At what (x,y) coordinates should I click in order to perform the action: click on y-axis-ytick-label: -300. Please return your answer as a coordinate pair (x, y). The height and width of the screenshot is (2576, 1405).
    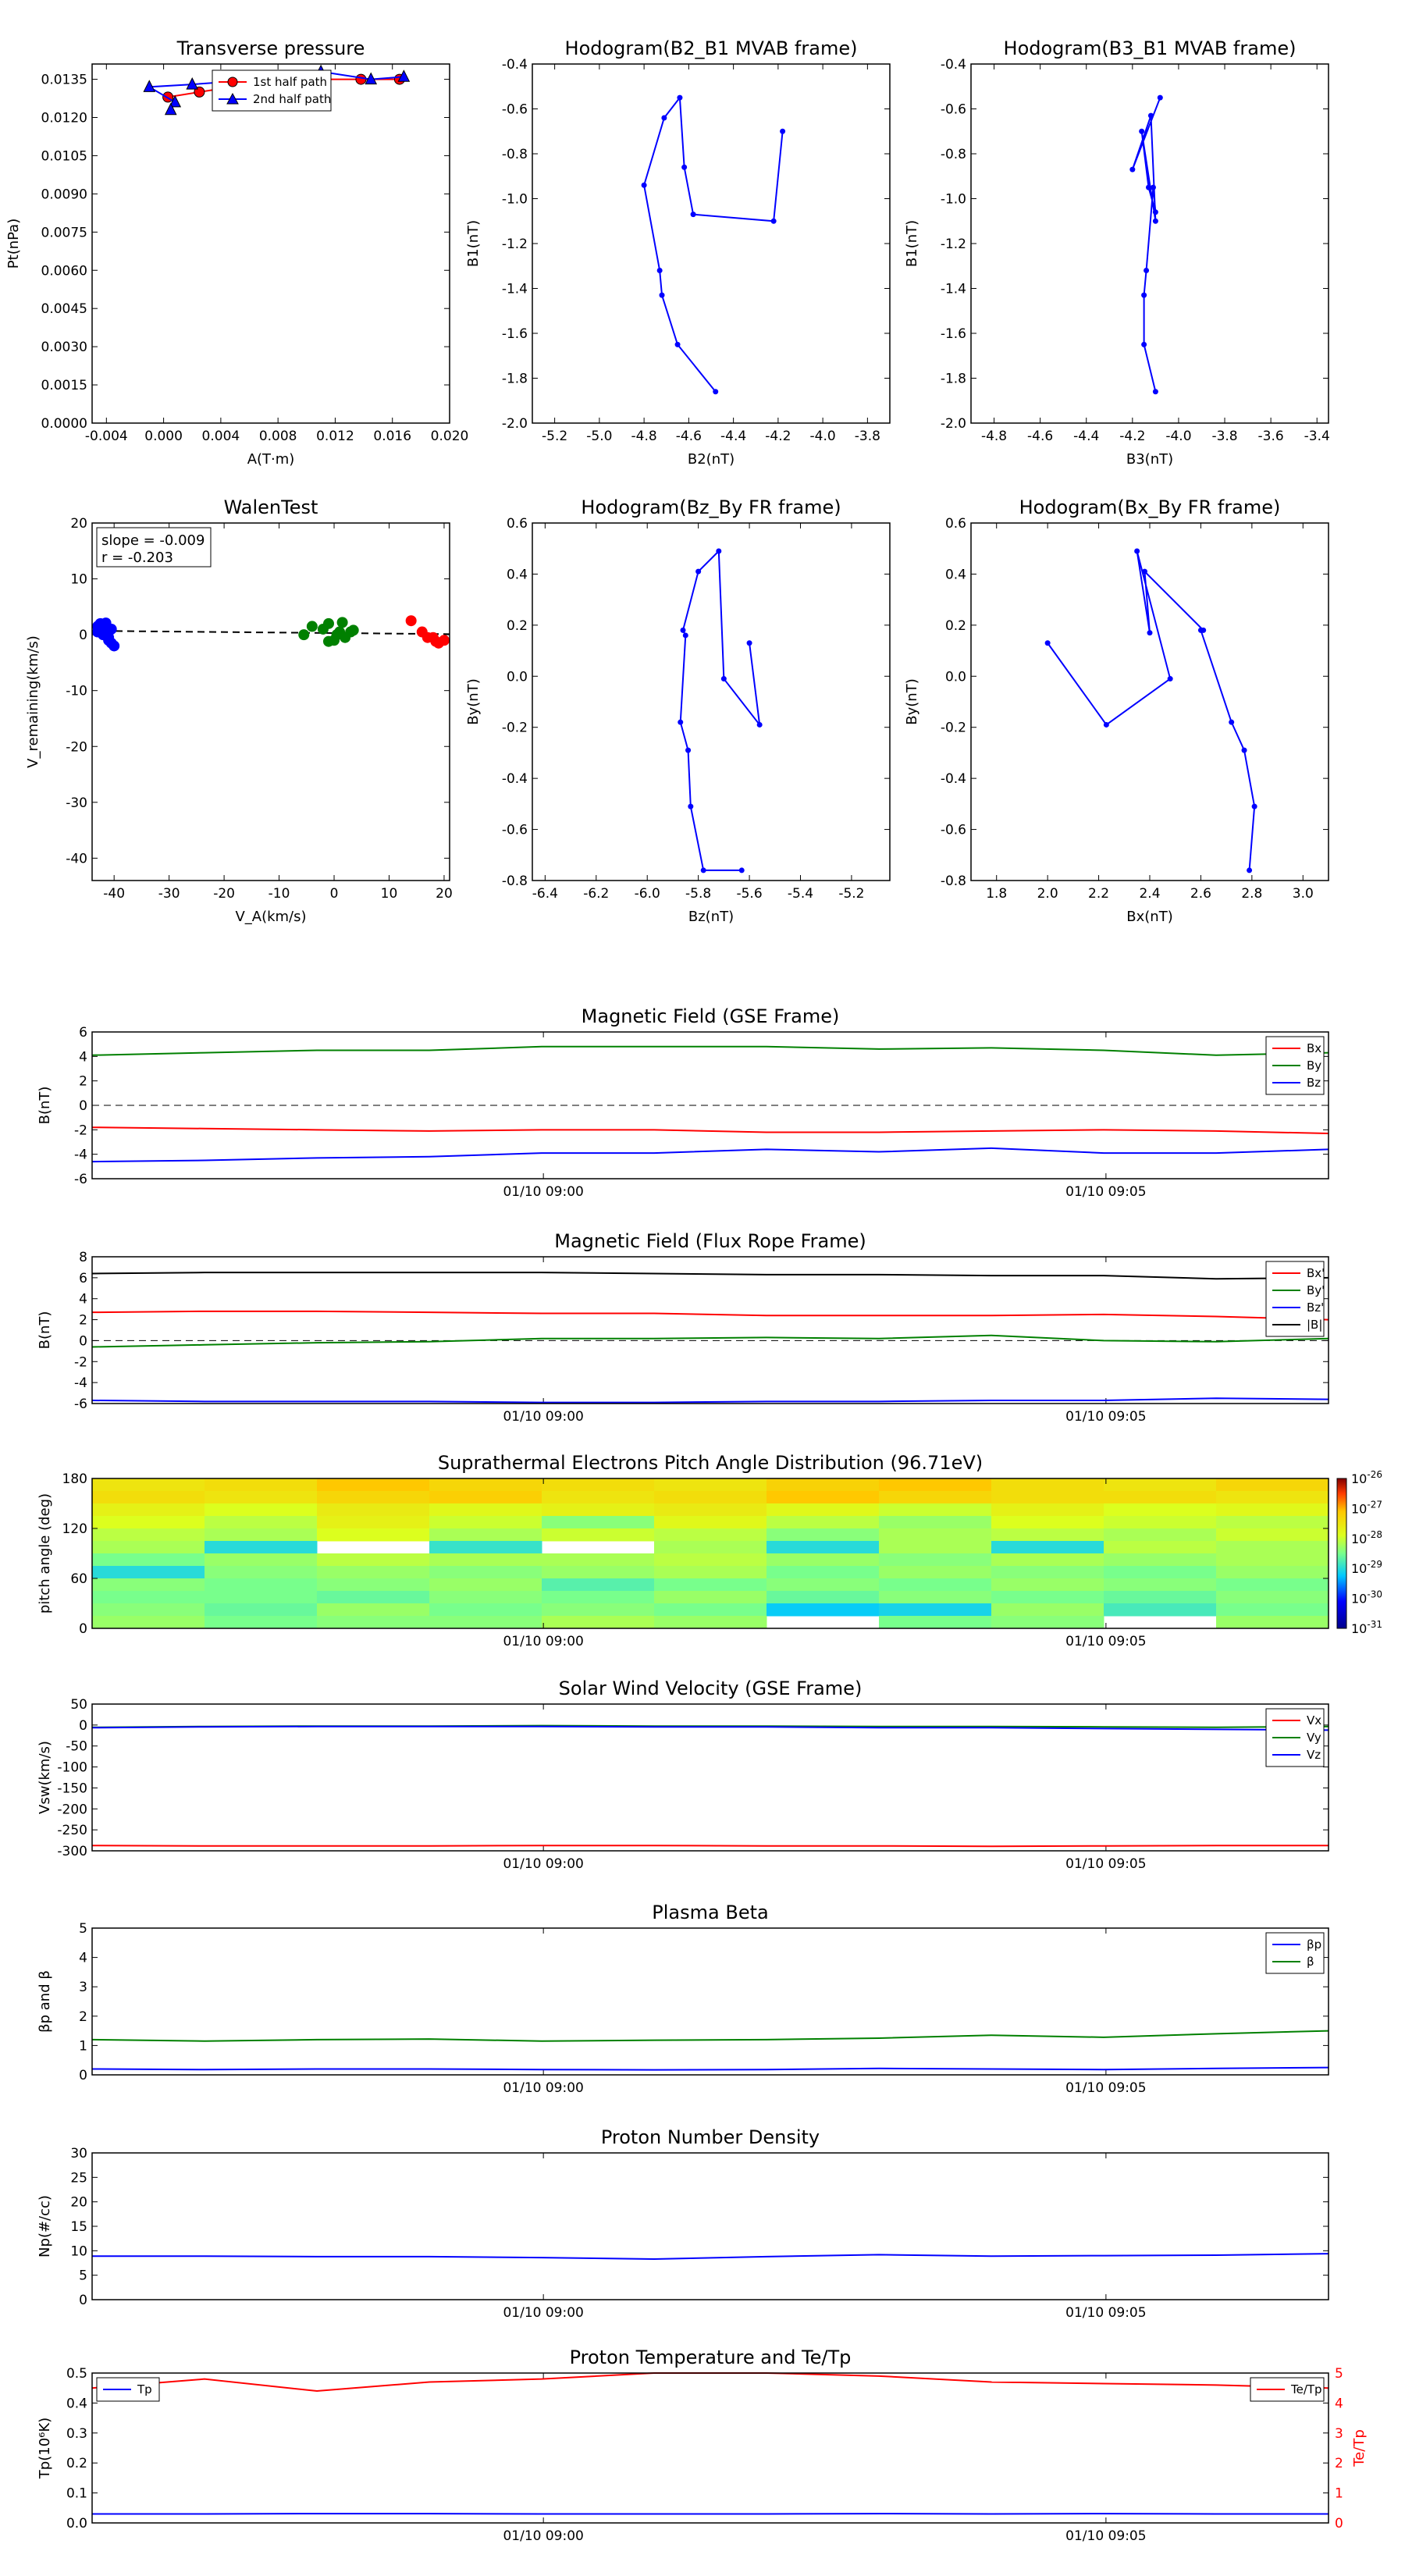
    Looking at the image, I should click on (72, 1851).